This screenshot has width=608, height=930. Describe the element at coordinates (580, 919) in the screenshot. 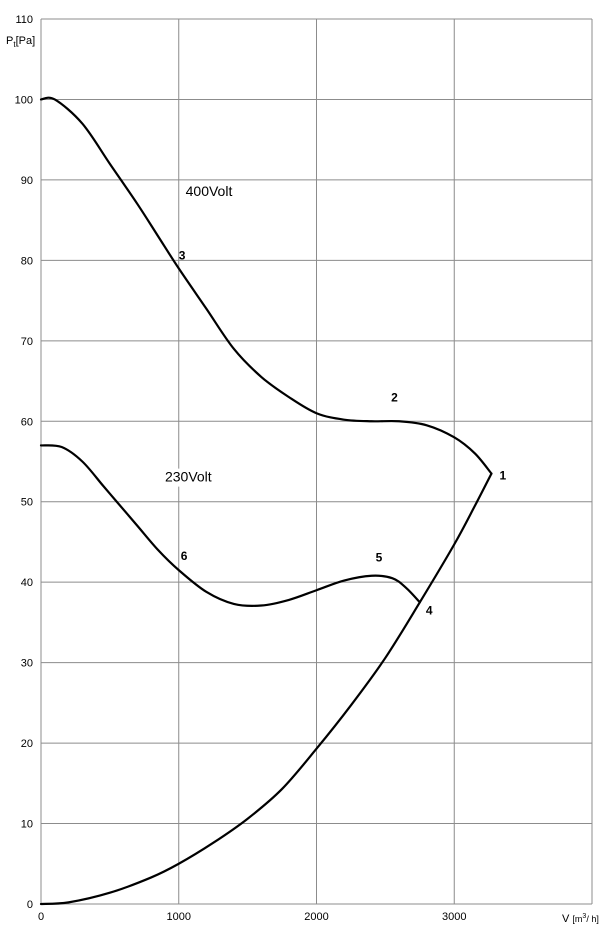

I see `x-axis-label: V [m3/ h]` at that location.